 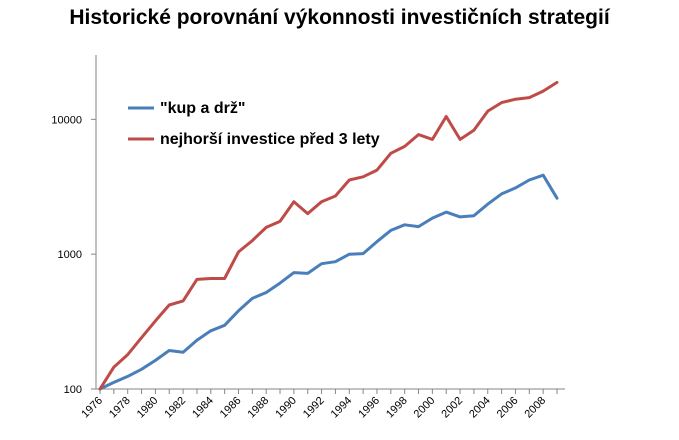 I want to click on x-tick-label: 1988, so click(x=259, y=408).